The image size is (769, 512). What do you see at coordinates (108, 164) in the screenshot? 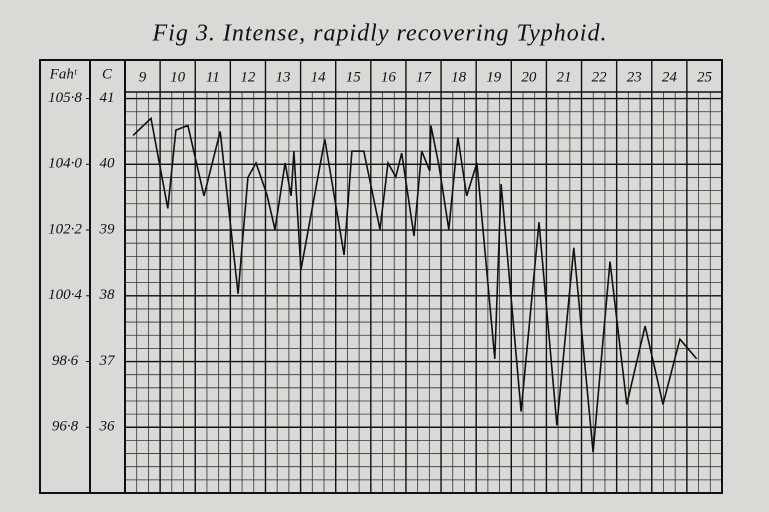
I see `y-tick-label: 40` at bounding box center [108, 164].